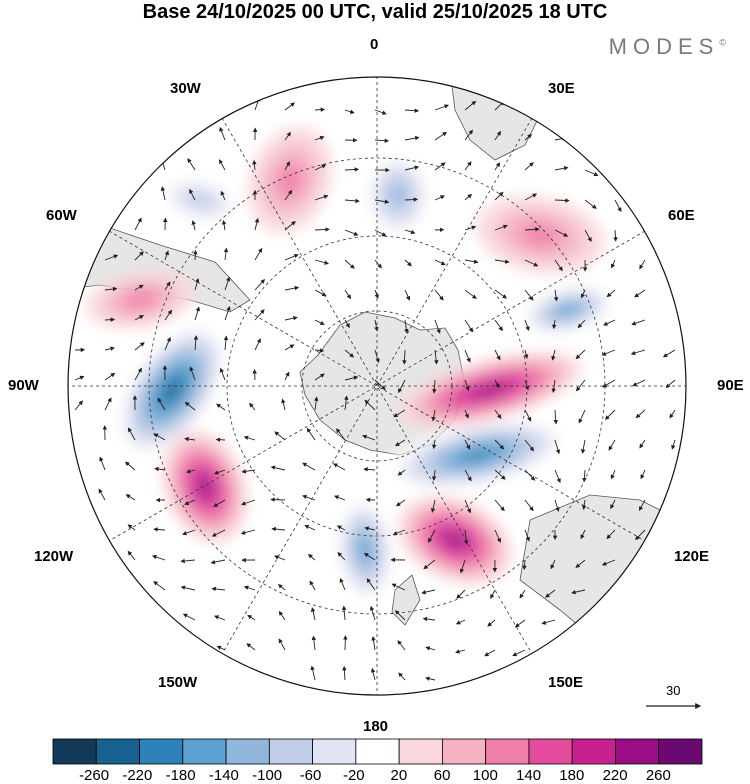 The width and height of the screenshot is (750, 784). I want to click on colorbar-tick-label: -140, so click(224, 775).